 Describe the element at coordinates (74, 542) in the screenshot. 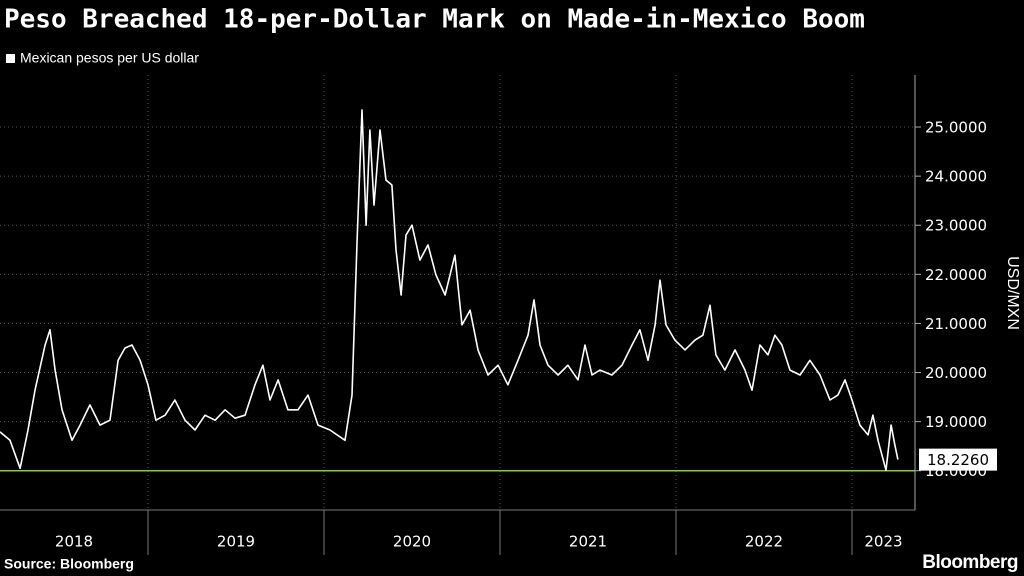

I see `x-tick-label: 2018` at that location.